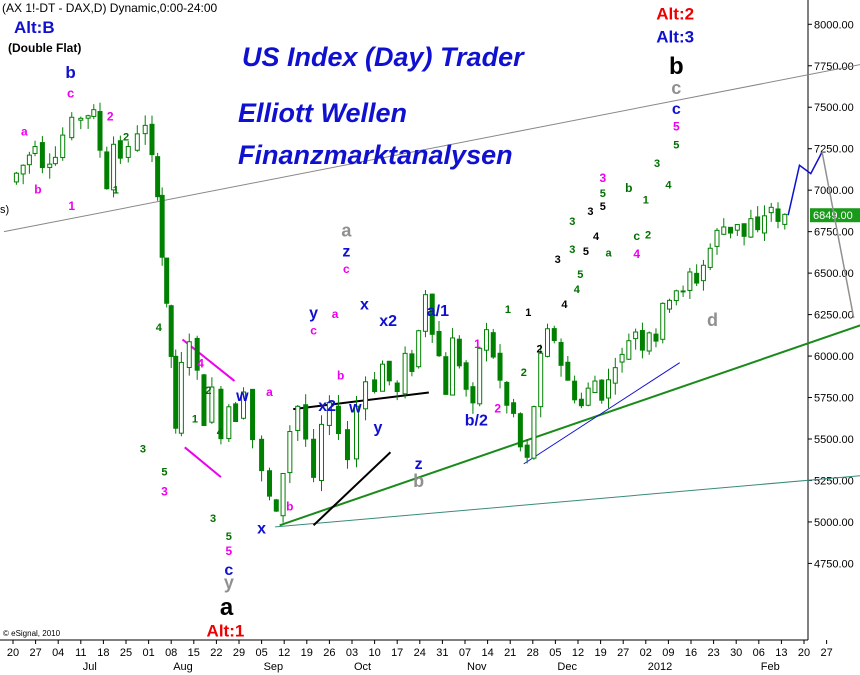 This screenshot has width=860, height=675. I want to click on y-tick-label: 7750.00, so click(834, 67).